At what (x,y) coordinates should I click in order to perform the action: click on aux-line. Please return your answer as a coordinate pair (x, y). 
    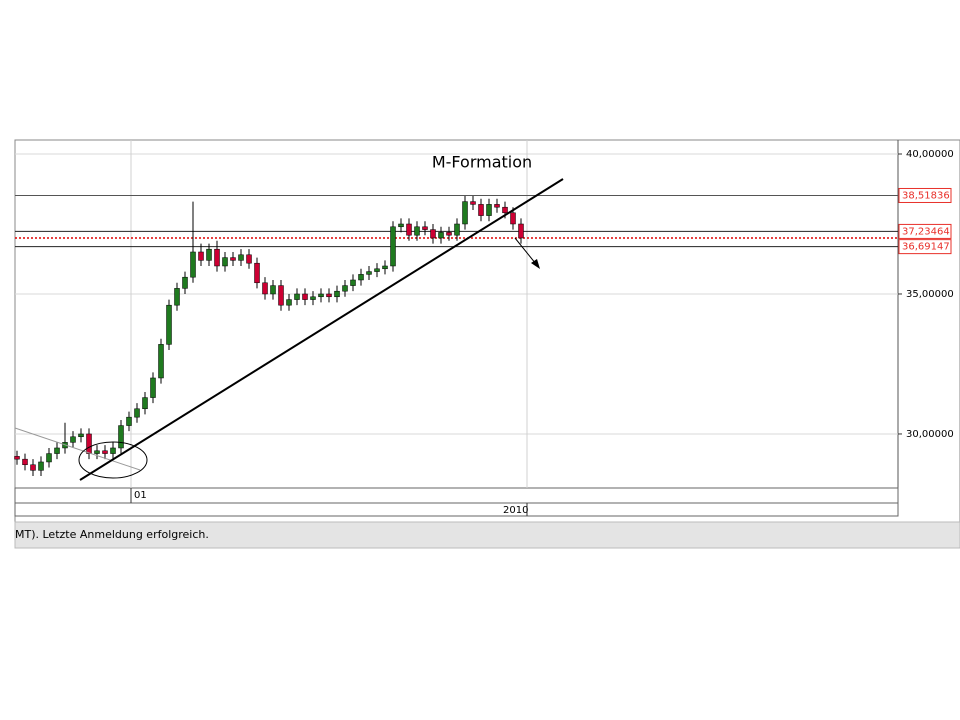
    Looking at the image, I should click on (77, 449).